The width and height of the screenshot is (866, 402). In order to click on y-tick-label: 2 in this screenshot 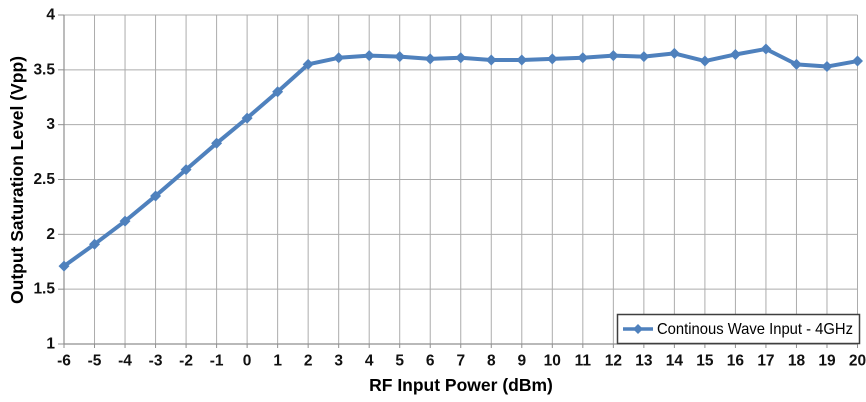, I will do `click(50, 234)`.